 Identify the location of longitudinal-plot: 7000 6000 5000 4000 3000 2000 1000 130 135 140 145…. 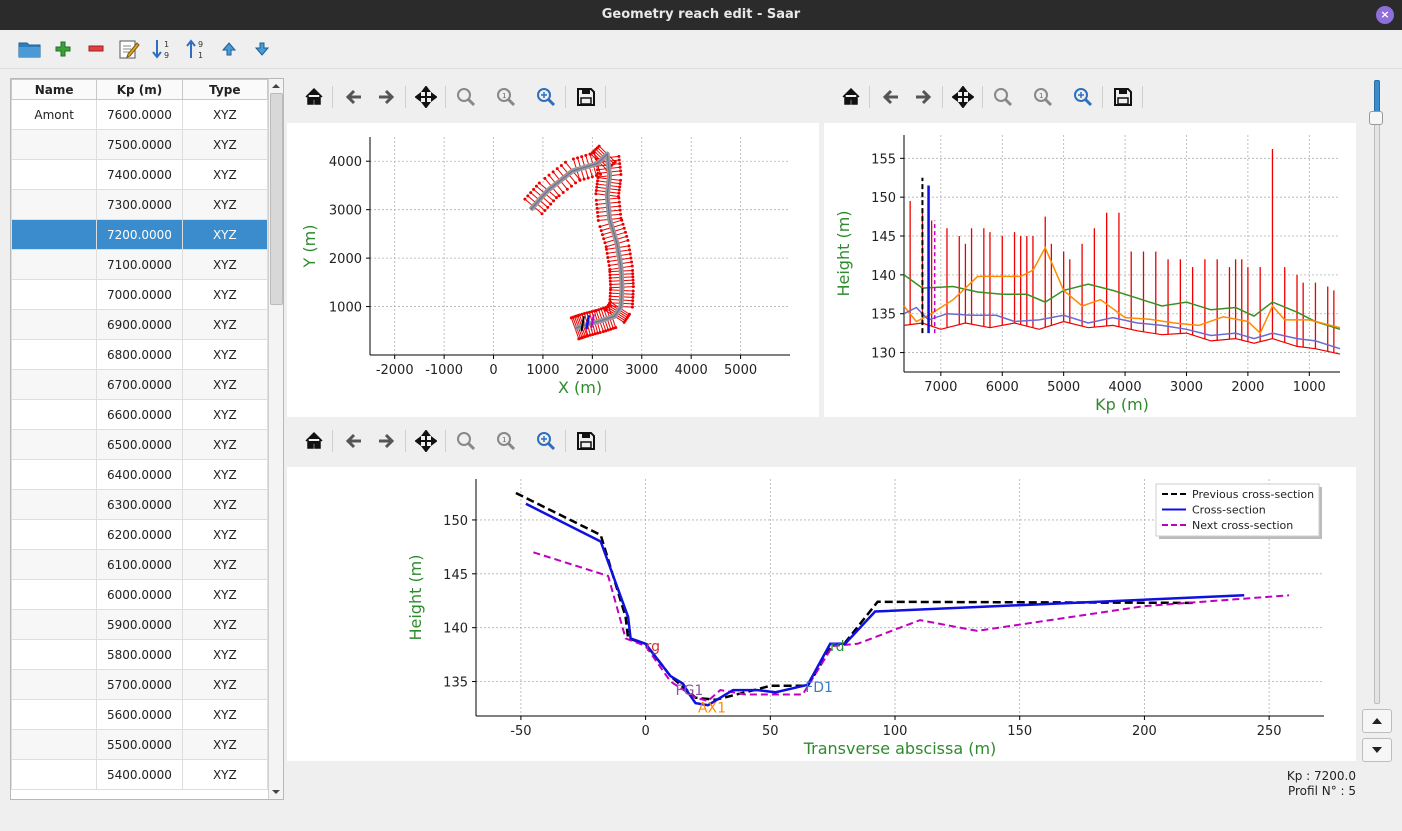
(1090, 270).